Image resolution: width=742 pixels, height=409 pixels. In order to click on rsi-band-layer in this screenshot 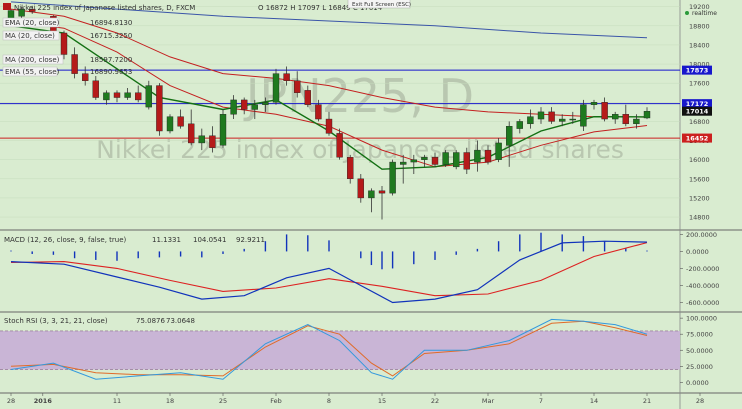, I will do `click(340, 350)`.